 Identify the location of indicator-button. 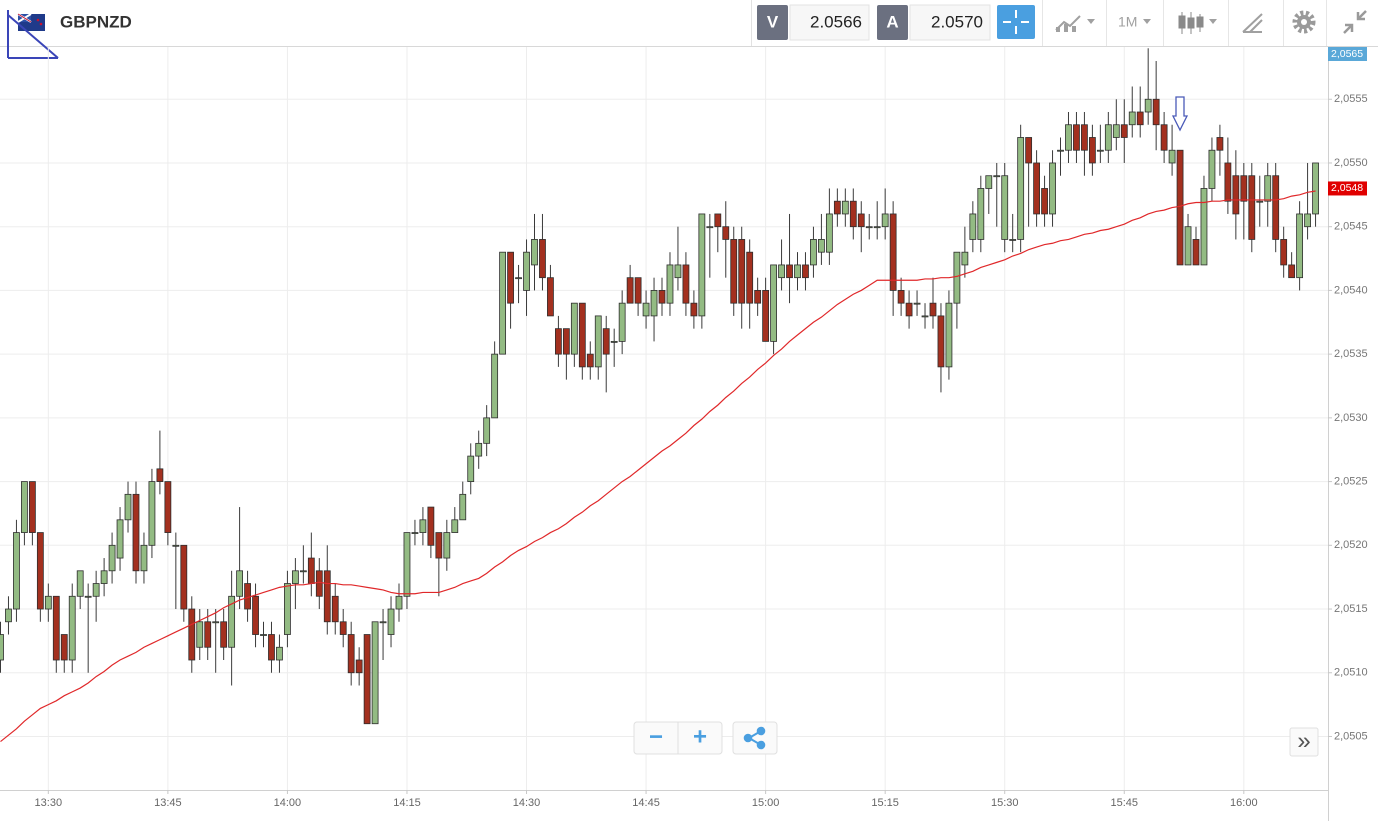
(1075, 23).